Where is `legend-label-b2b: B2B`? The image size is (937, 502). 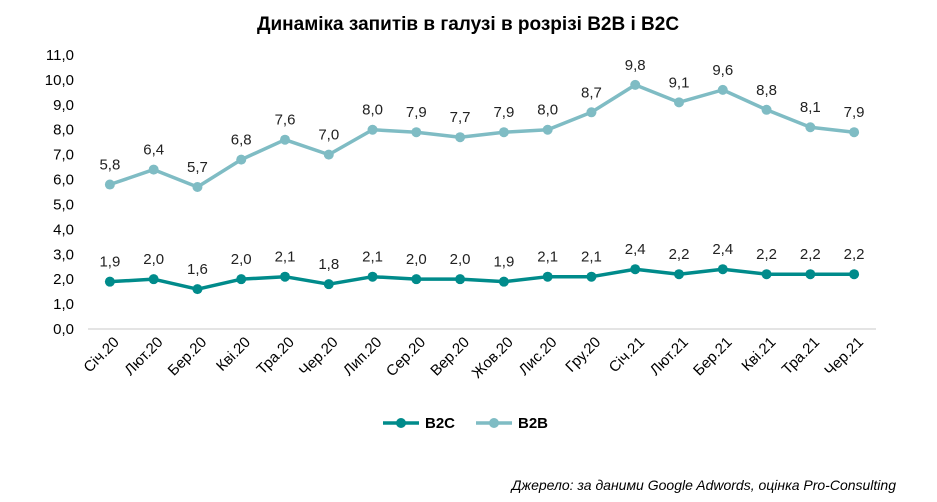 legend-label-b2b: B2B is located at coordinates (533, 423).